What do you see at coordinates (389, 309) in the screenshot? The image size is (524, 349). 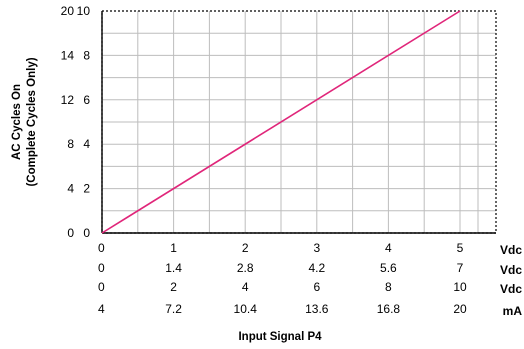 I see `x-tick-label: 16.8` at bounding box center [389, 309].